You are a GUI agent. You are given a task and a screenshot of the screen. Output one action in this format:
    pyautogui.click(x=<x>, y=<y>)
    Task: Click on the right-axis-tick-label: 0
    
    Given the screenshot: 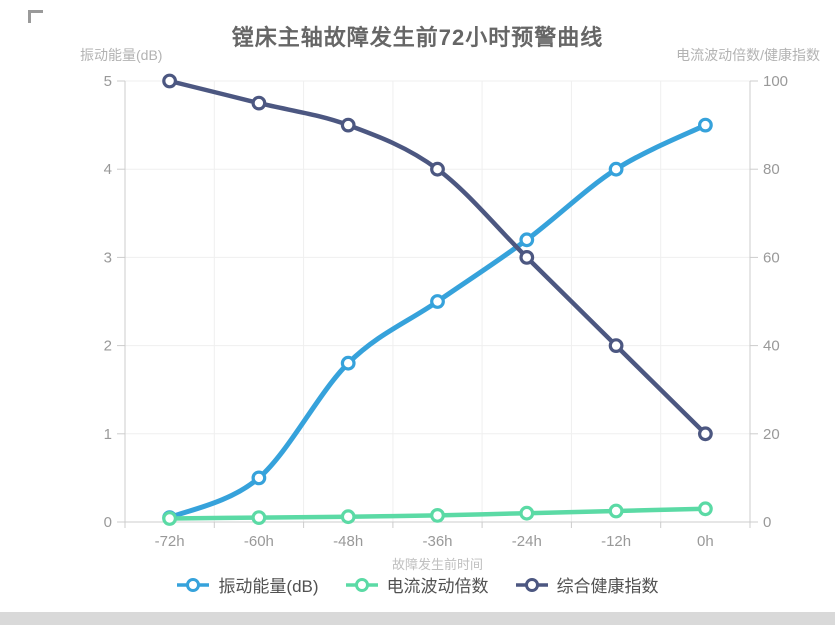 What is the action you would take?
    pyautogui.click(x=767, y=522)
    